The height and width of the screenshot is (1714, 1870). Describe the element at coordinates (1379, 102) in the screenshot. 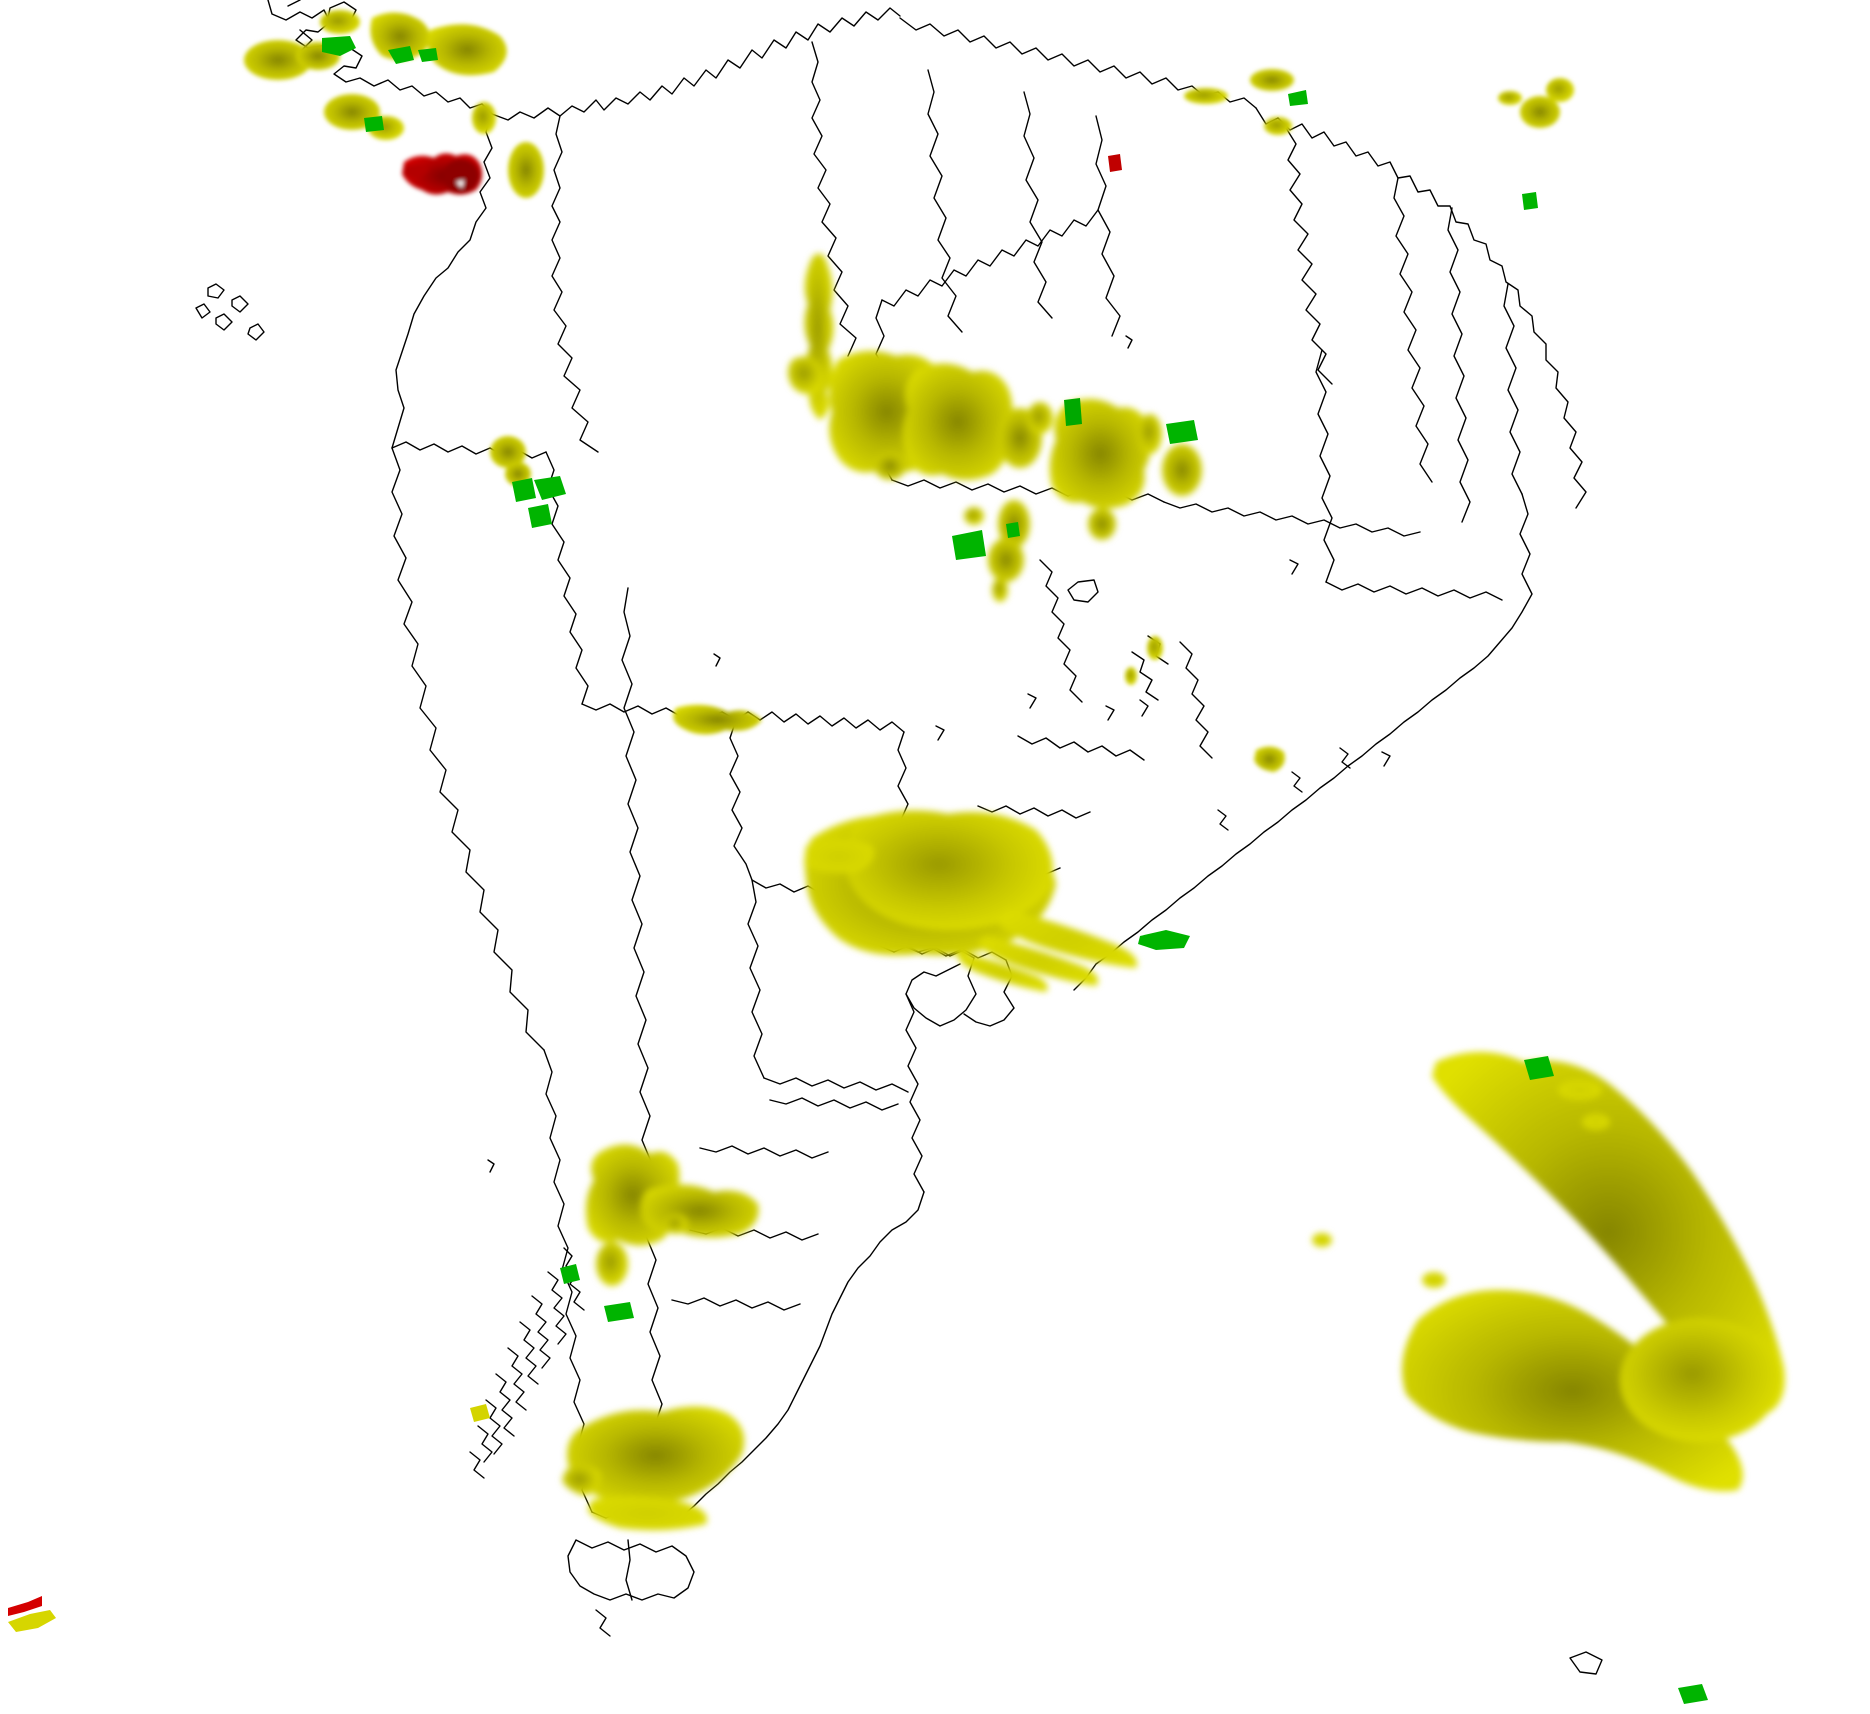

I see `patch-group-atlantic-islands-north` at that location.